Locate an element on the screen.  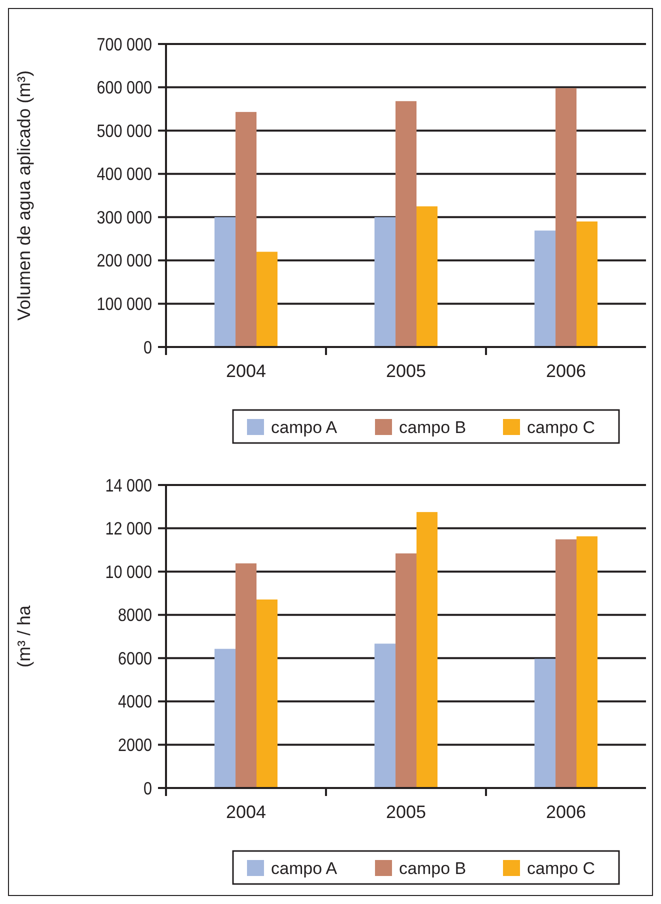
y-tick-label: 12 000 is located at coordinates (128, 528).